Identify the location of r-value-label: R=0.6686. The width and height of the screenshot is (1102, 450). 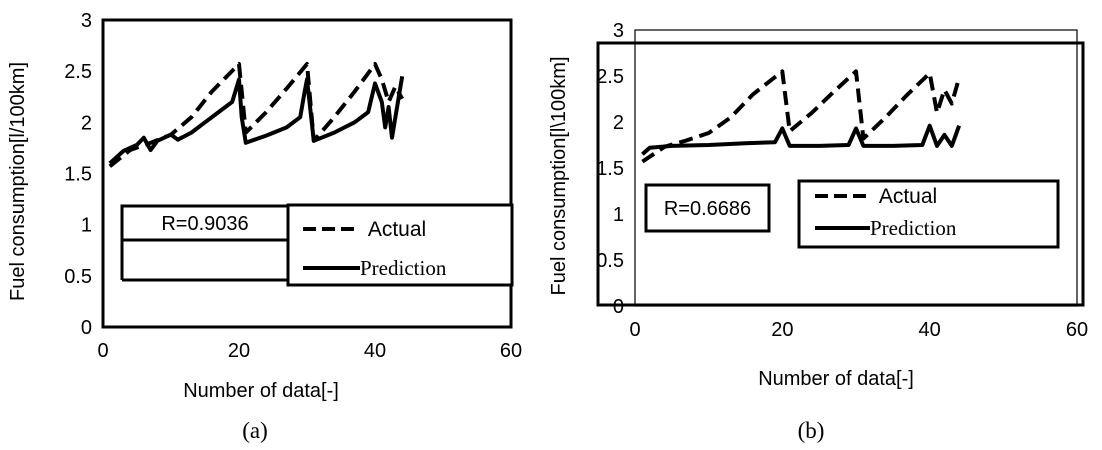
(707, 209).